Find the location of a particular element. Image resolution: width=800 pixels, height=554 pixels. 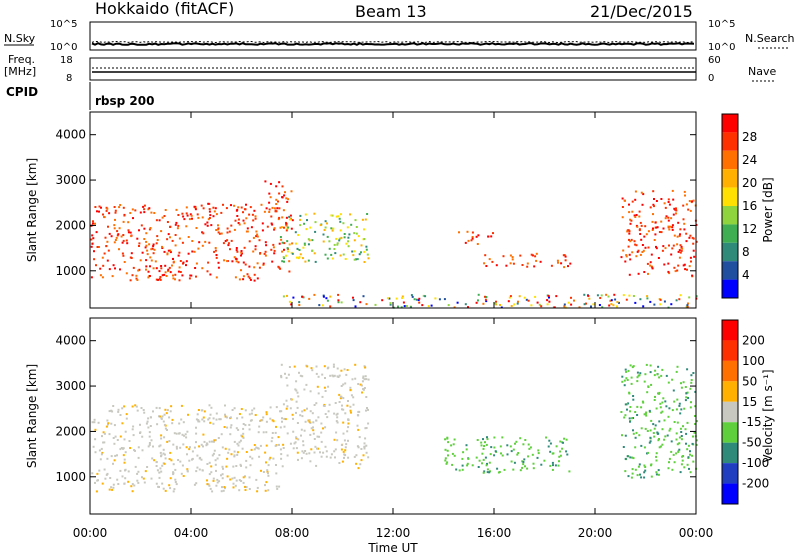

velocity-ylabel: Slant Range [km] is located at coordinates (32, 416).